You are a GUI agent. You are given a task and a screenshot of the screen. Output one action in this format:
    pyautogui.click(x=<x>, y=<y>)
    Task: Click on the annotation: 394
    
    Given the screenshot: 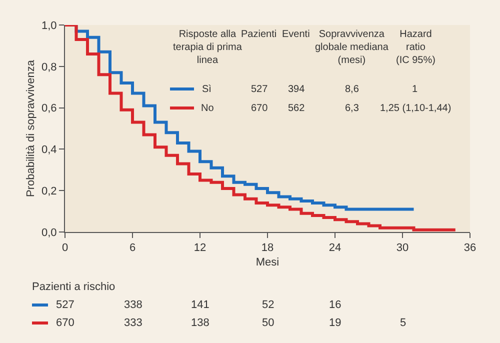 What is the action you would take?
    pyautogui.click(x=297, y=89)
    